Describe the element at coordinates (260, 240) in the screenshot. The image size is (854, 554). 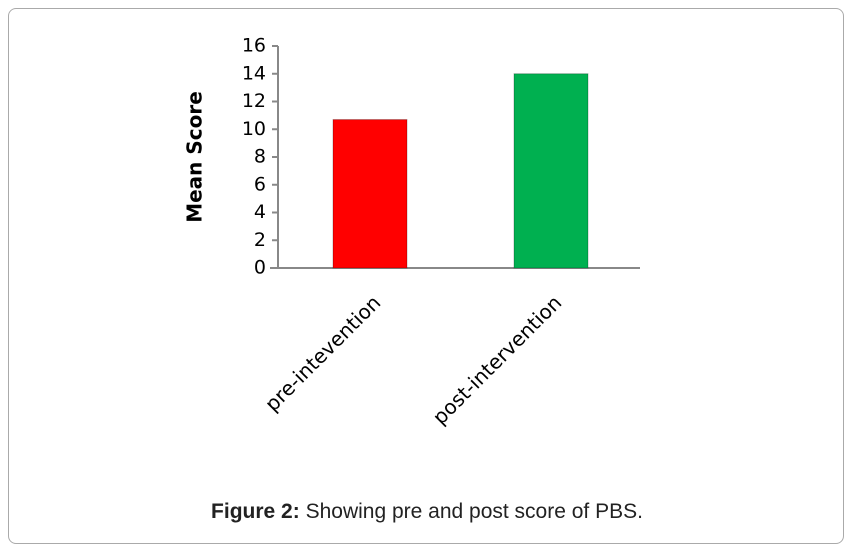
I see `y-tick-label: 2` at that location.